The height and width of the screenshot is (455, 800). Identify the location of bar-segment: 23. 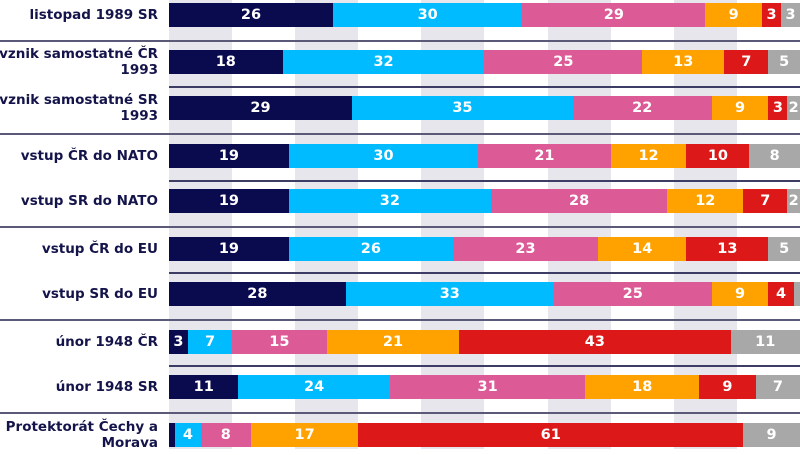
(525, 249).